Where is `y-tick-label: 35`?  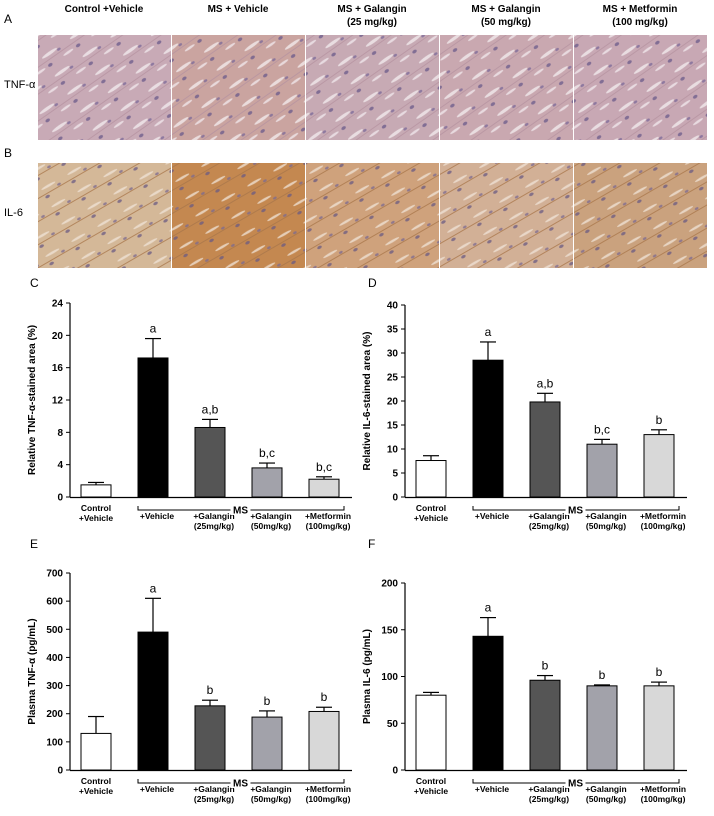
y-tick-label: 35 is located at coordinates (393, 330).